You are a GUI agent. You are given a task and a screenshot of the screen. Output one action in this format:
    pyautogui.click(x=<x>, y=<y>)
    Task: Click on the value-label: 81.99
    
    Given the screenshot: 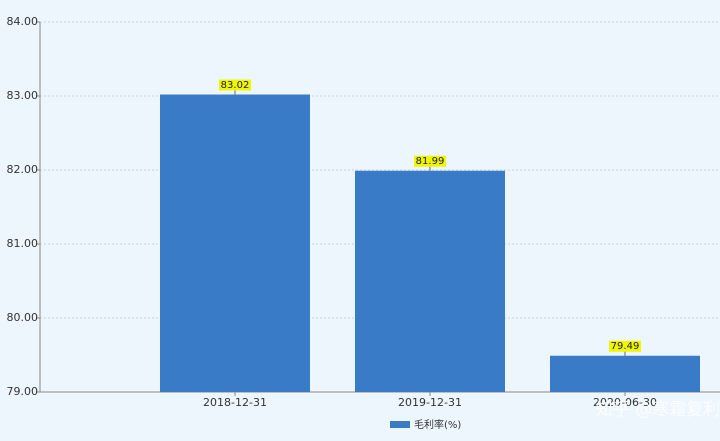 What is the action you would take?
    pyautogui.click(x=430, y=161)
    